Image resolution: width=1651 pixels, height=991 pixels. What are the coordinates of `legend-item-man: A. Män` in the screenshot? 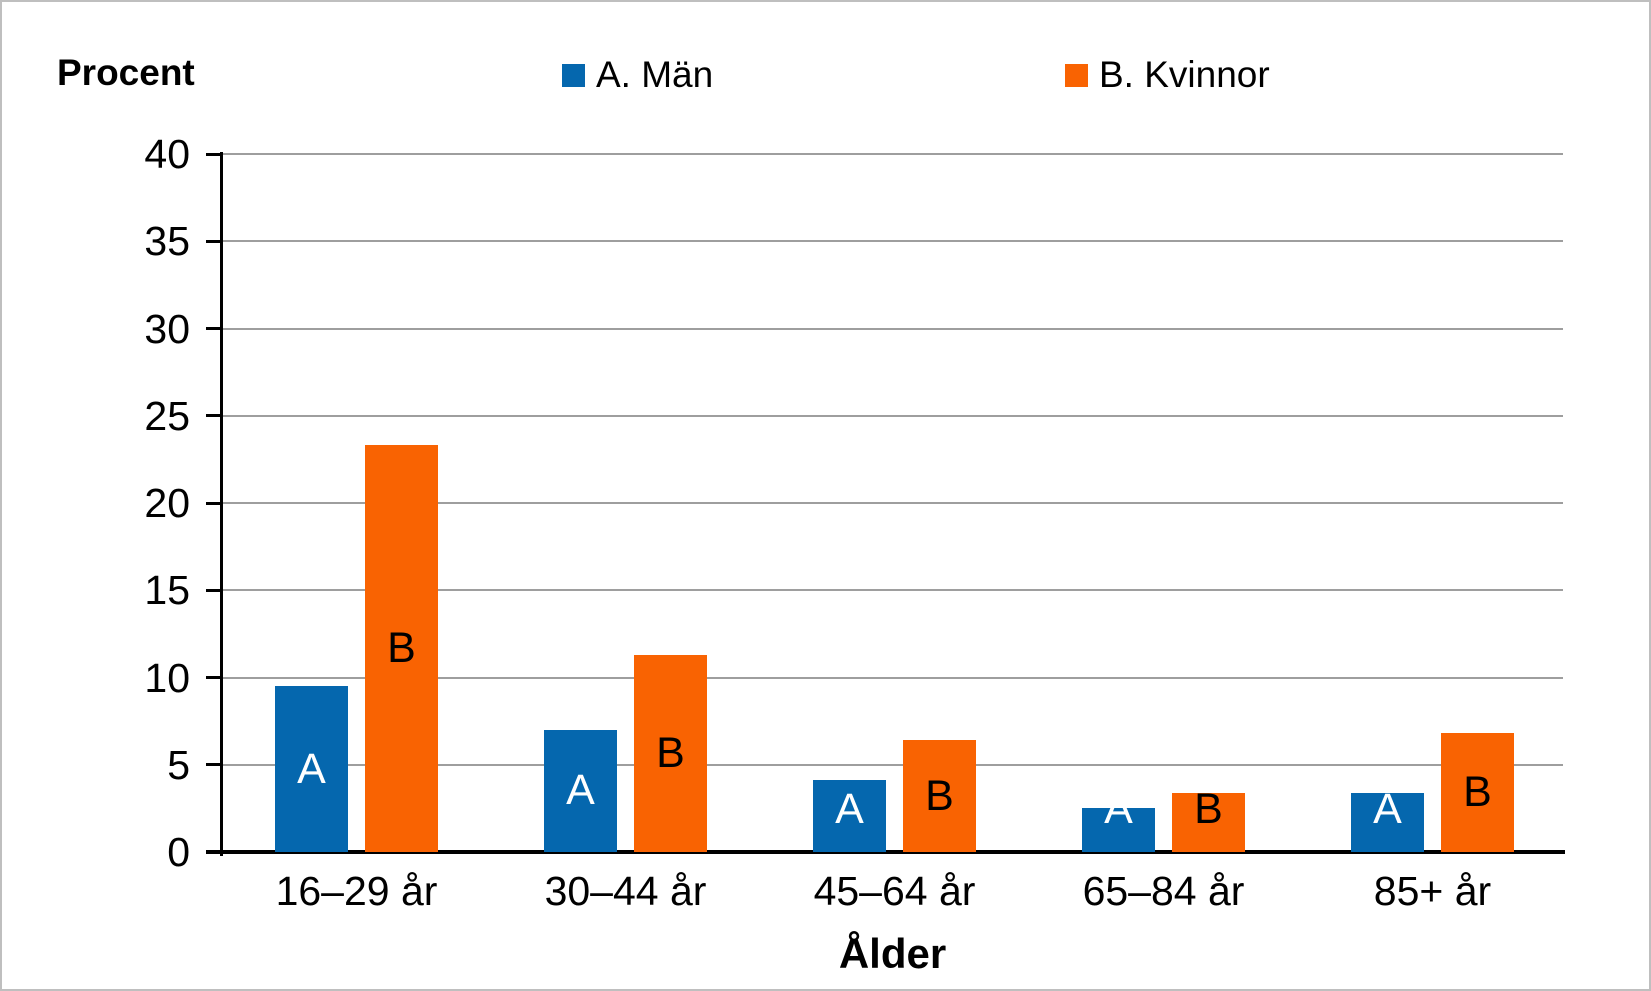 It's located at (637, 75).